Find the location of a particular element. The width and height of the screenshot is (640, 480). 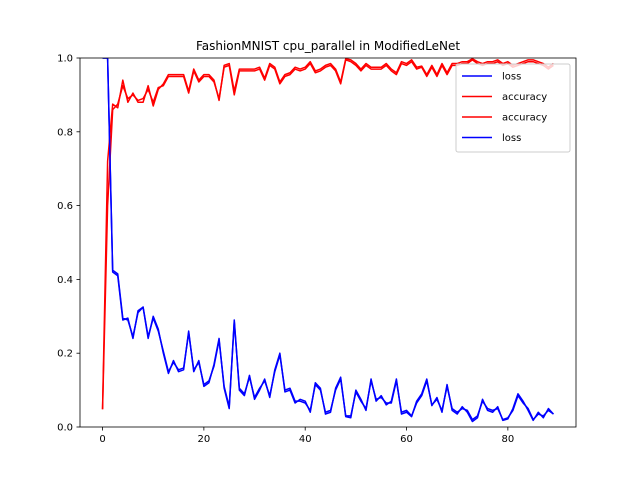

y-tick-label: 0.2 is located at coordinates (65, 354).